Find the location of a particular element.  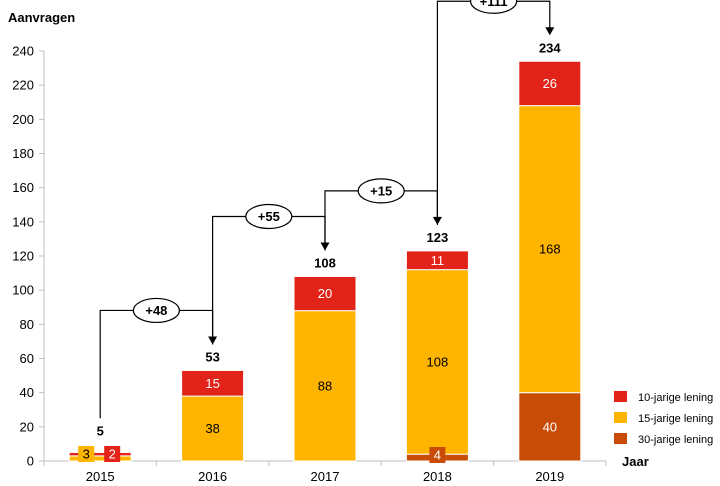

data-label: 15 is located at coordinates (212, 383).